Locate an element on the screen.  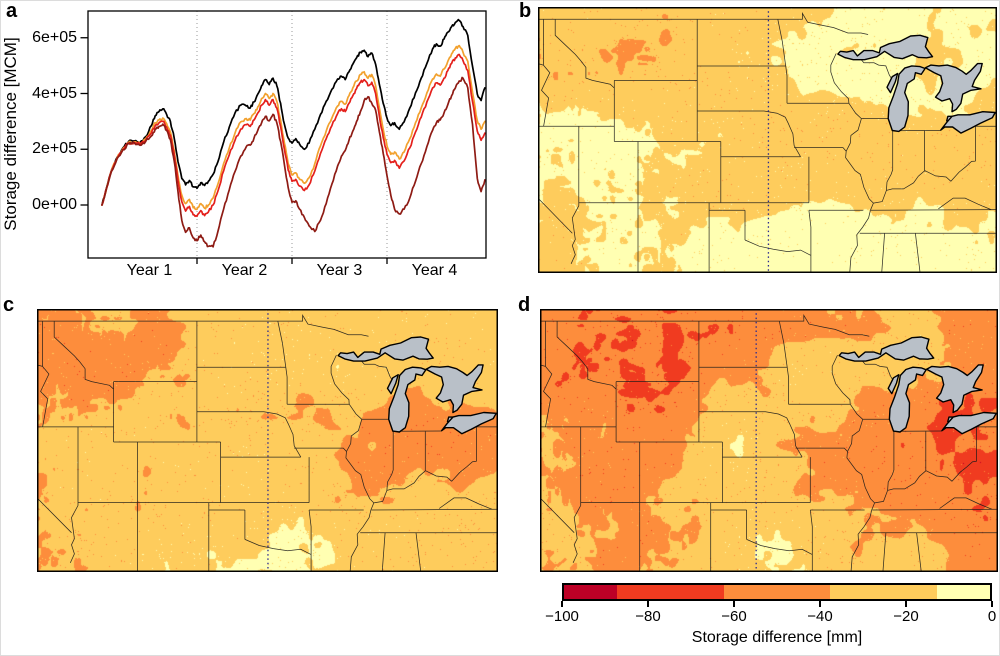
colorbar-tick-label: −80 is located at coordinates (648, 616).